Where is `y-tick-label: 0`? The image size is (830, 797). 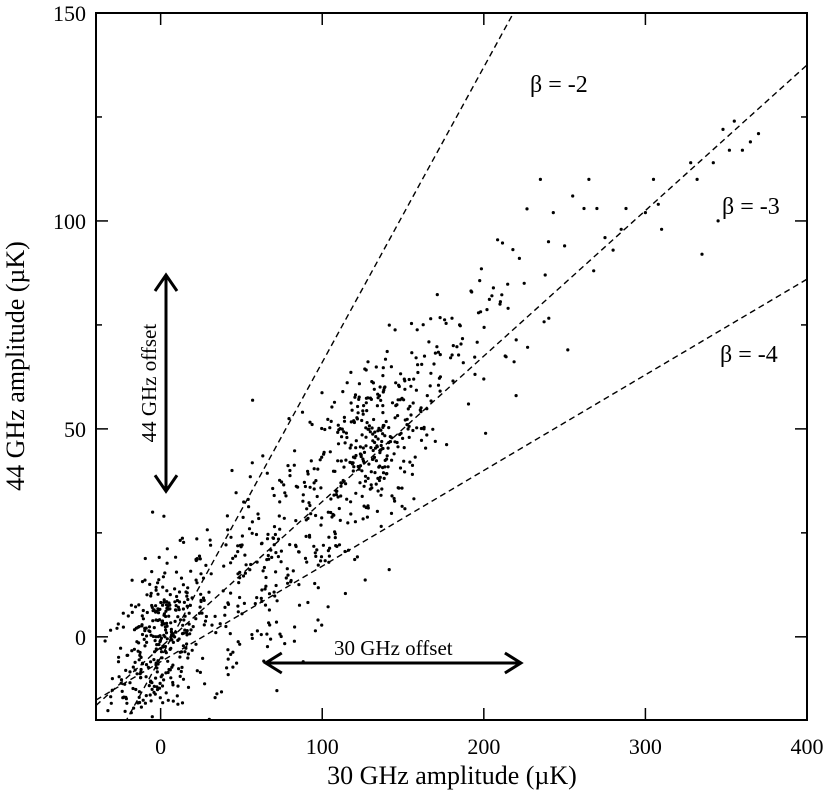
y-tick-label: 0 is located at coordinates (80, 637).